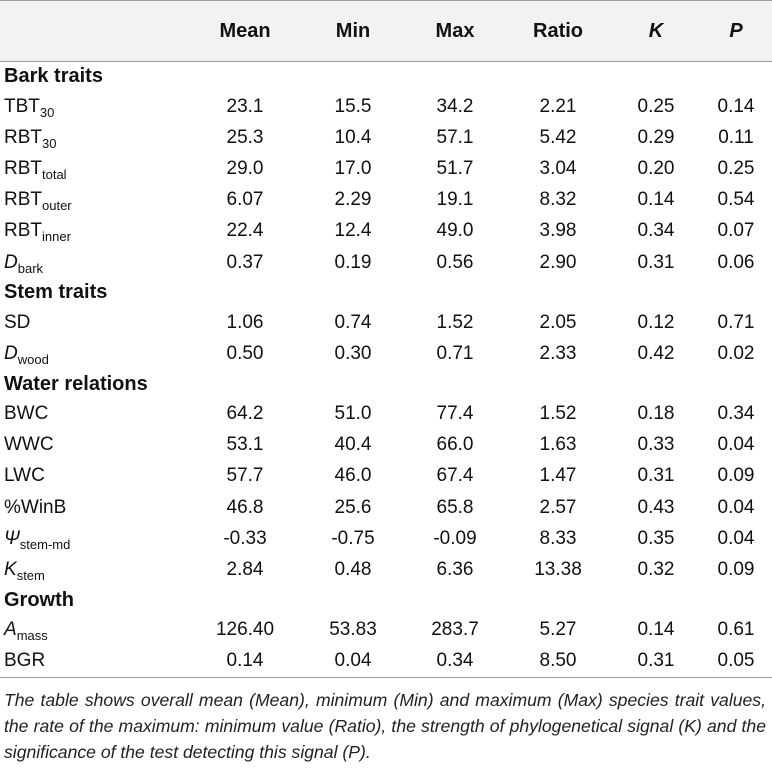  Describe the element at coordinates (558, 231) in the screenshot. I see `ratio-cell: 3.98` at that location.